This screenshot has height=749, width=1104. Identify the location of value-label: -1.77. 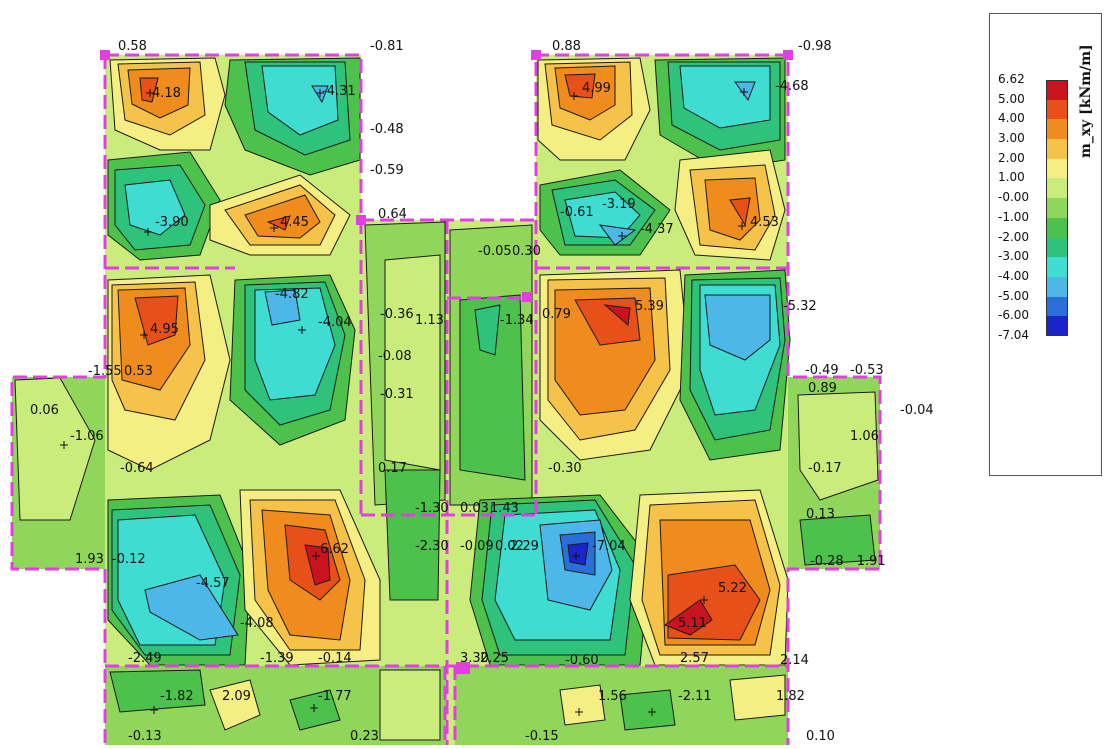
(335, 696).